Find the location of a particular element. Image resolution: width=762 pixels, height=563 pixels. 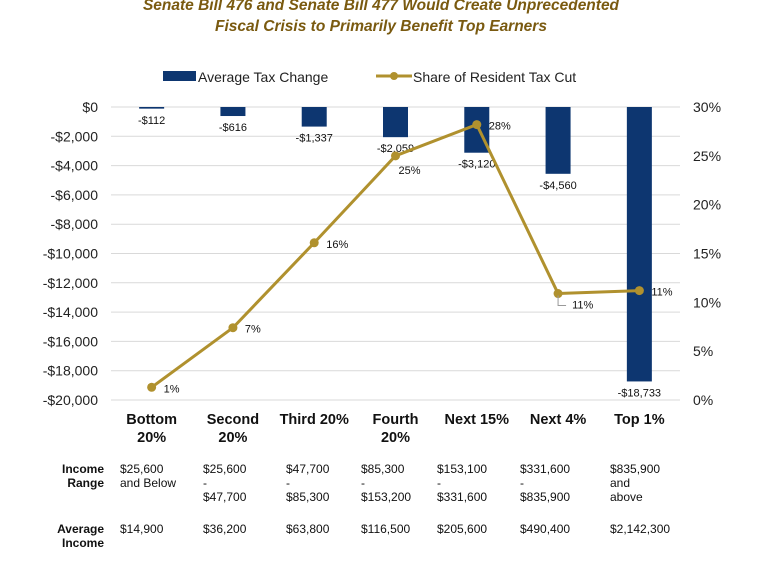

income-range-cell: $25,600- $47,700 is located at coordinates (225, 483).